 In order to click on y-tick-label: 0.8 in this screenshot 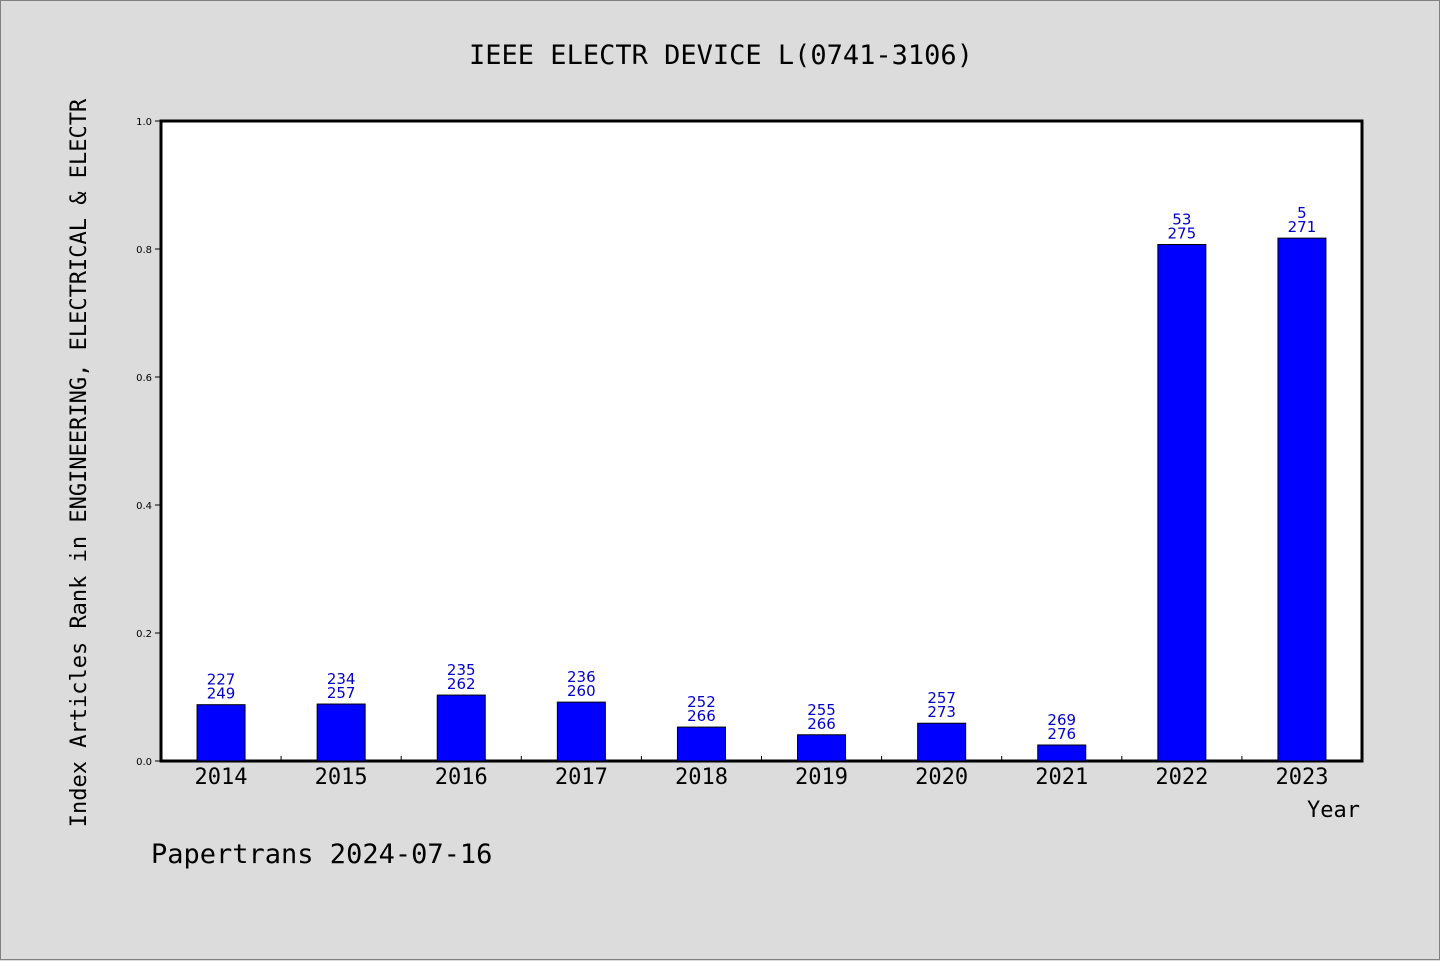, I will do `click(144, 250)`.